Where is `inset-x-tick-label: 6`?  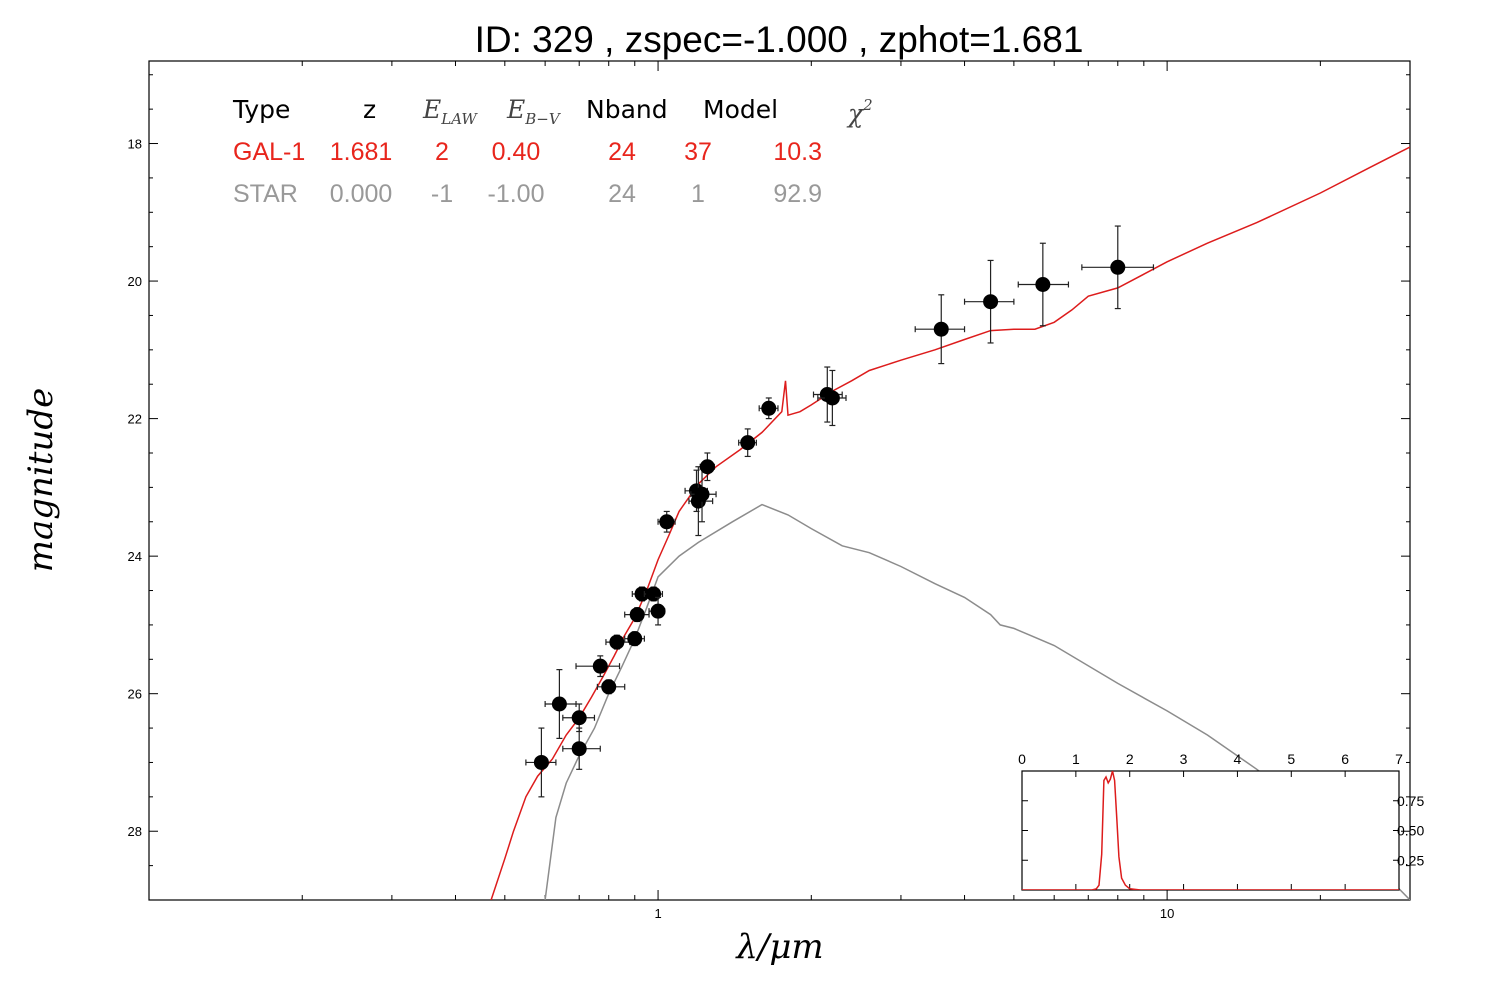 inset-x-tick-label: 6 is located at coordinates (1345, 759).